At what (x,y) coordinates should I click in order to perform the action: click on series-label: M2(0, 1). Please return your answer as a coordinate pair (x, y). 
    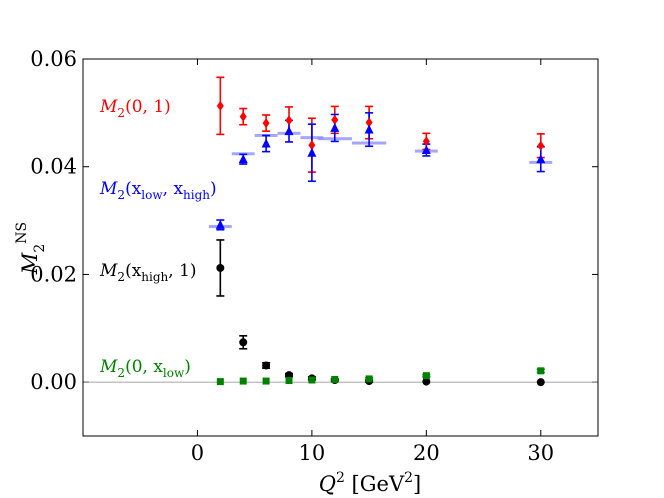
    Looking at the image, I should click on (135, 108).